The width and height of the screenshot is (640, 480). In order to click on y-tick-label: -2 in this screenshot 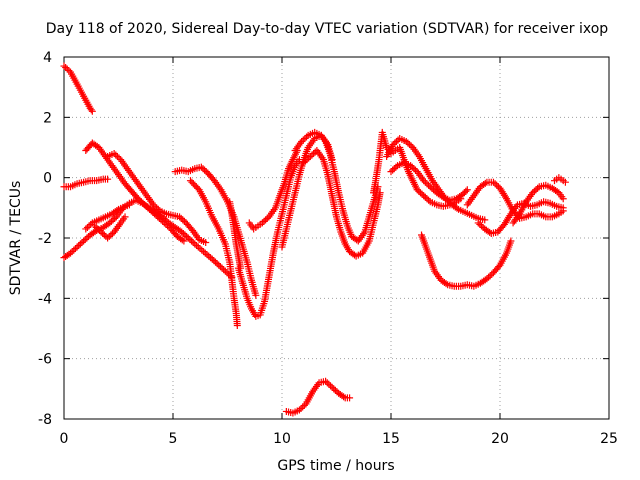, I will do `click(45, 239)`.